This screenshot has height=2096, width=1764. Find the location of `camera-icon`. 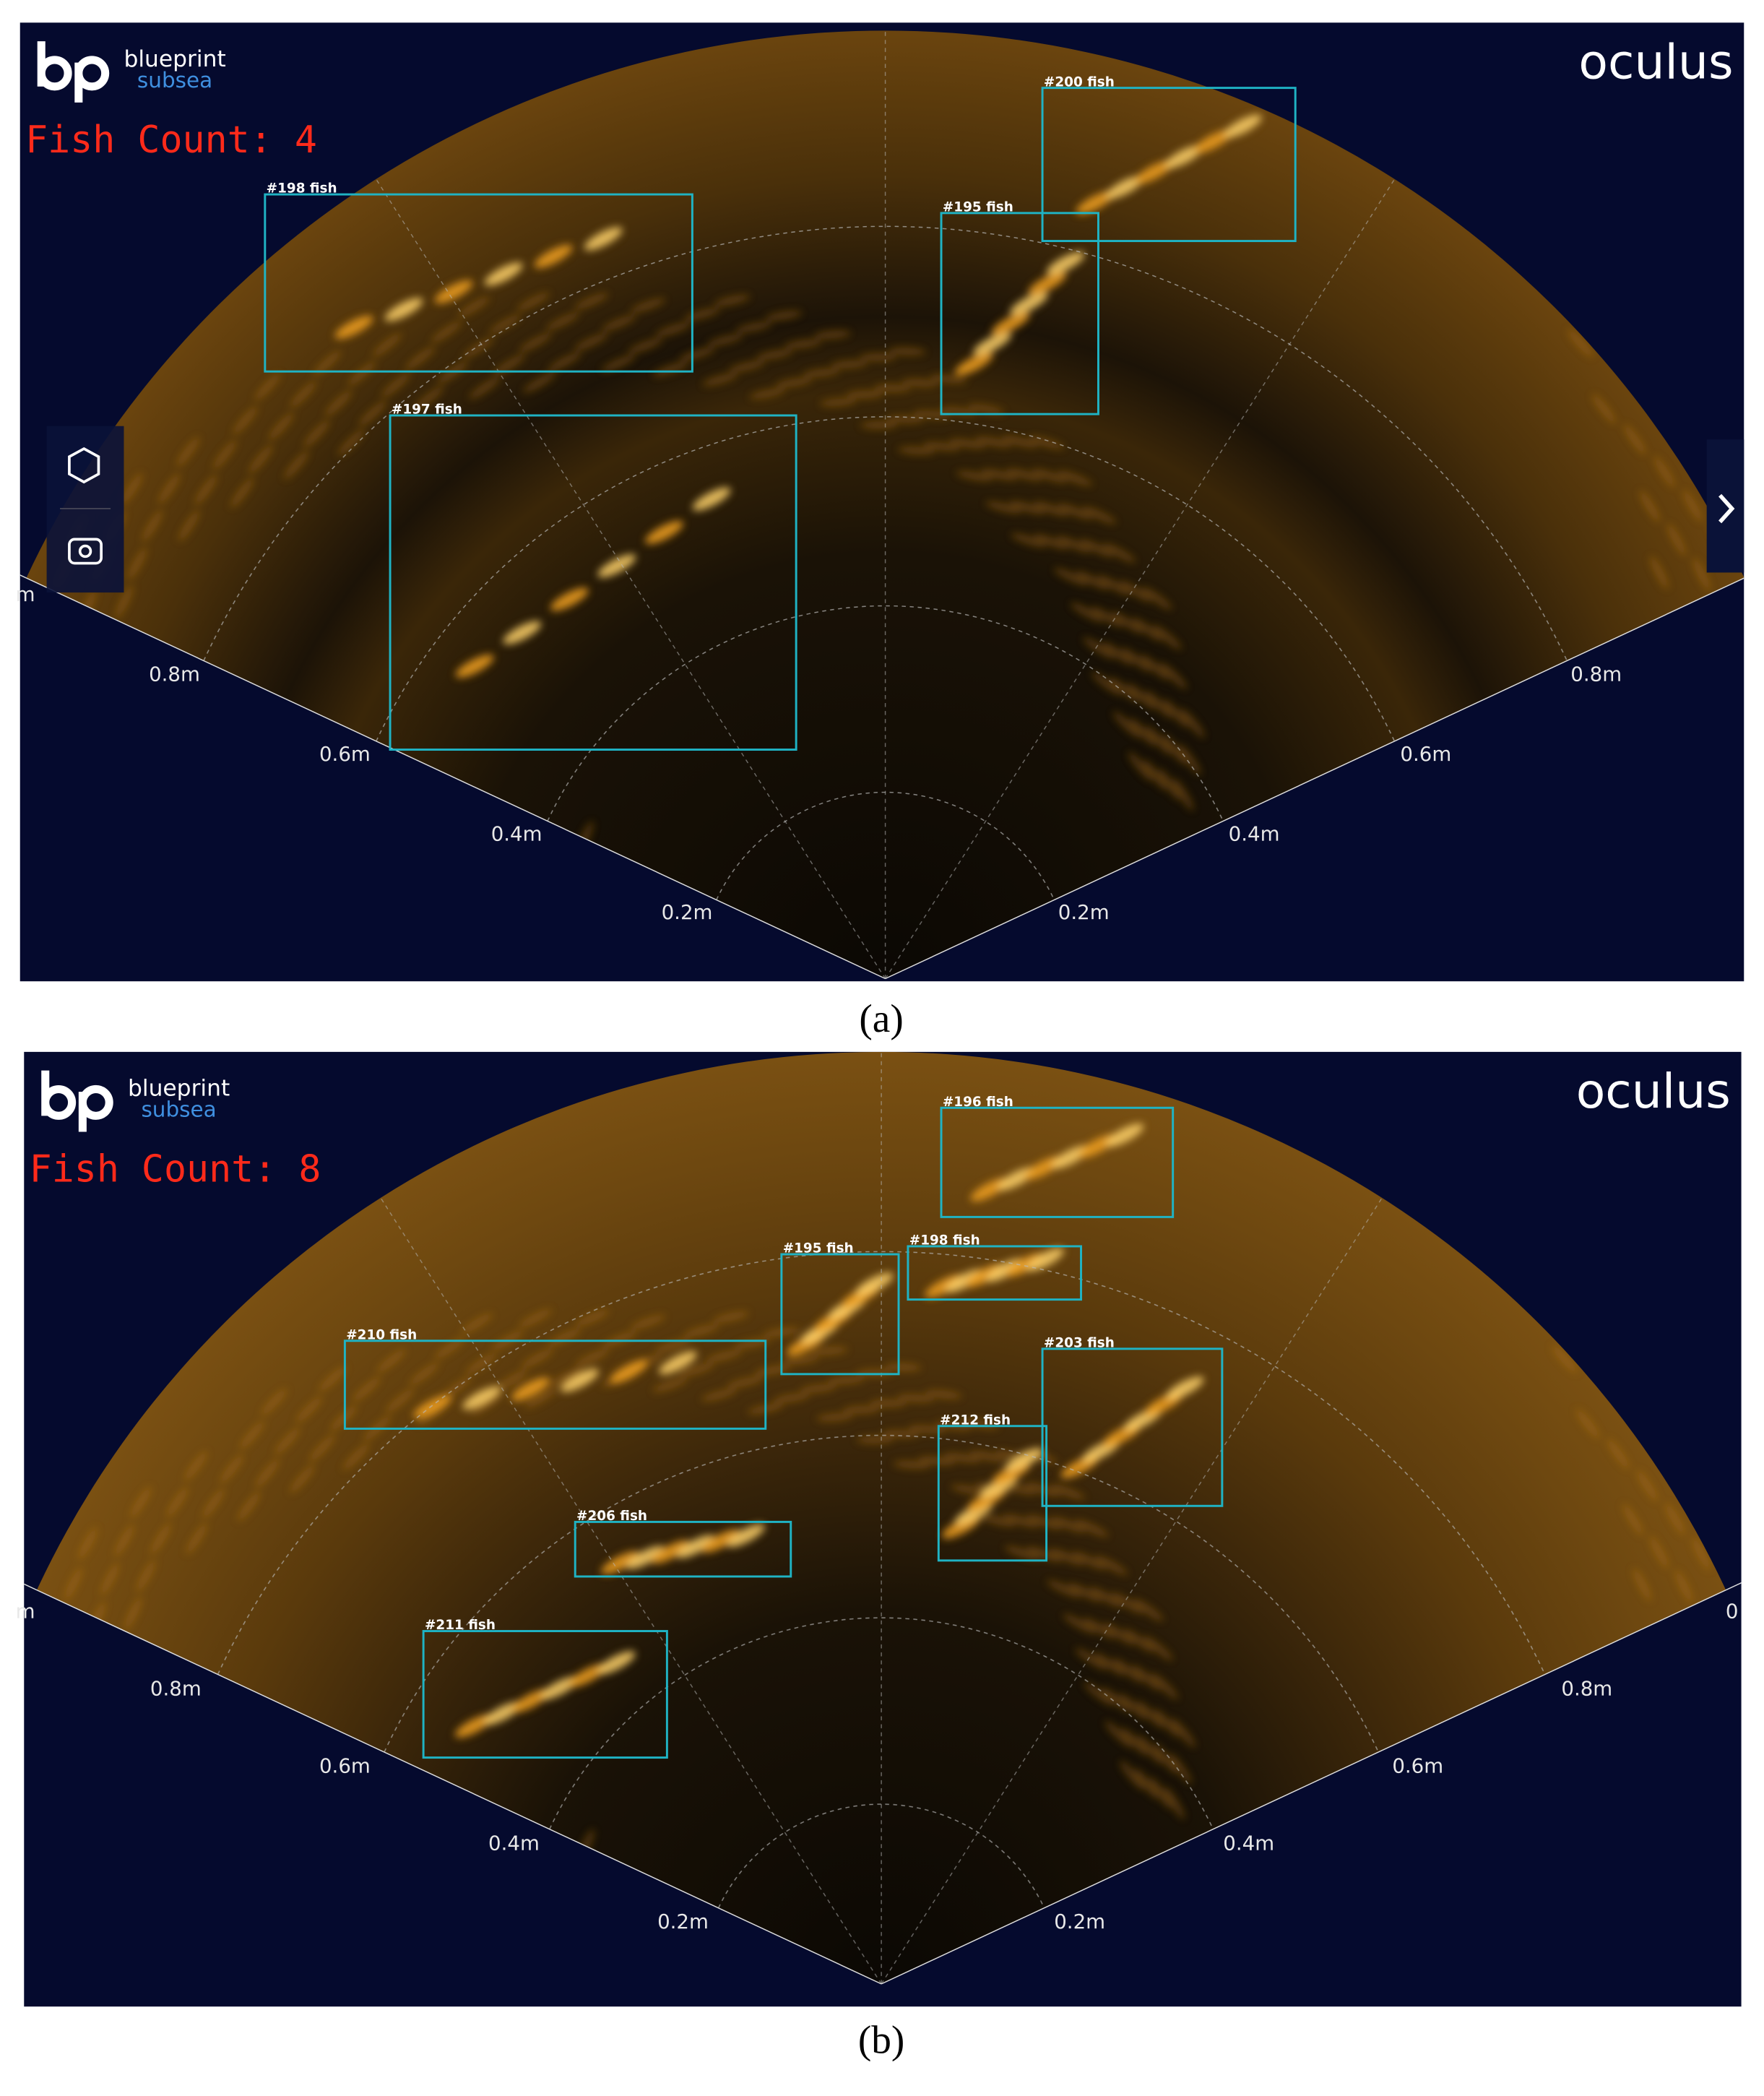

camera-icon is located at coordinates (85, 552).